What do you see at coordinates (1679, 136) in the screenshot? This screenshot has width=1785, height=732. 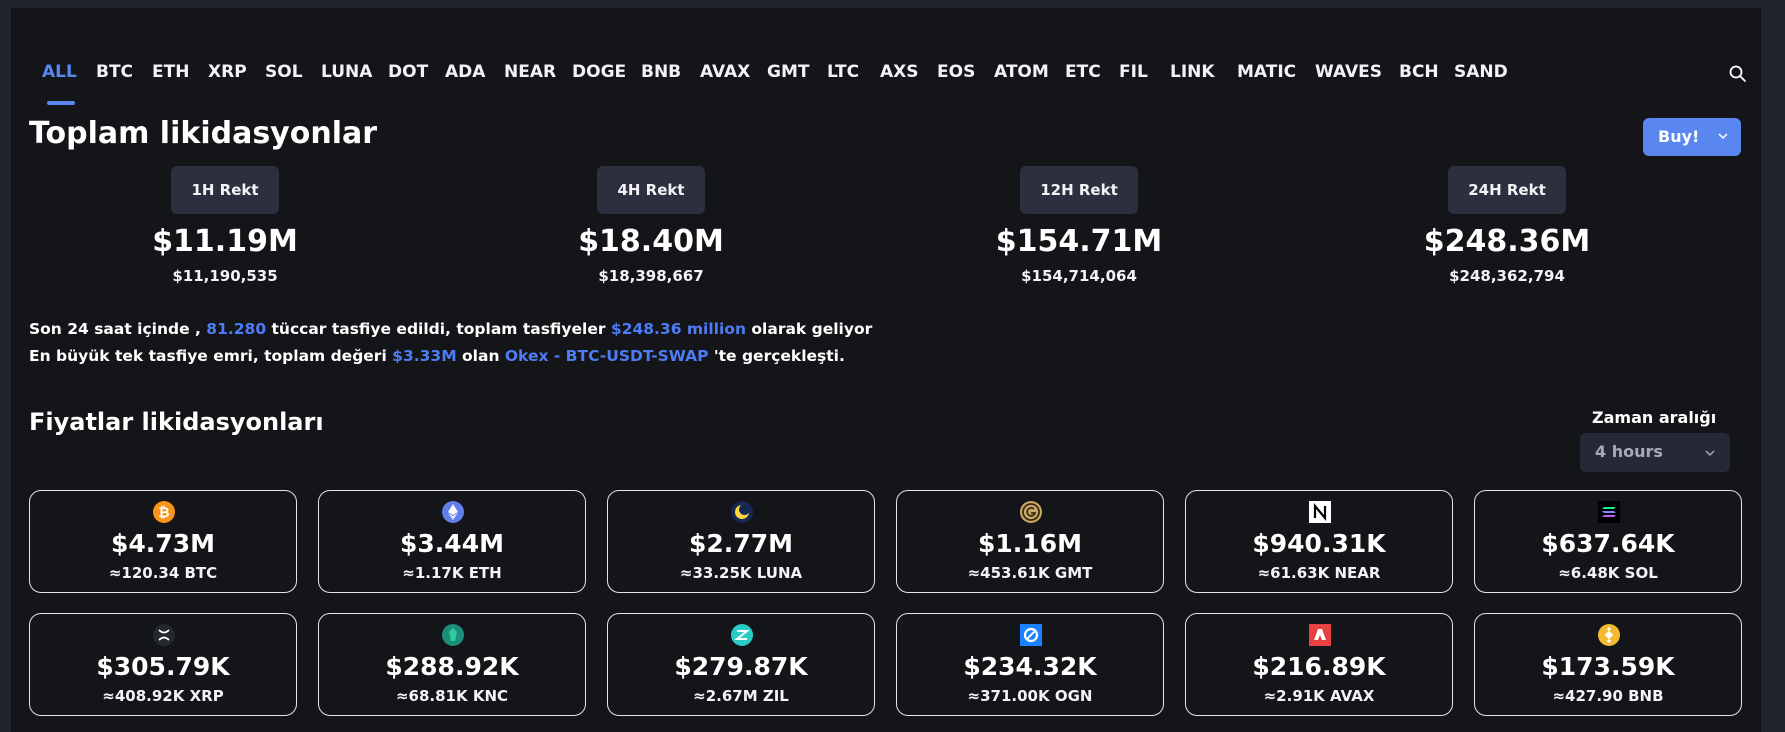 I see `buy-button-label: Buy!` at bounding box center [1679, 136].